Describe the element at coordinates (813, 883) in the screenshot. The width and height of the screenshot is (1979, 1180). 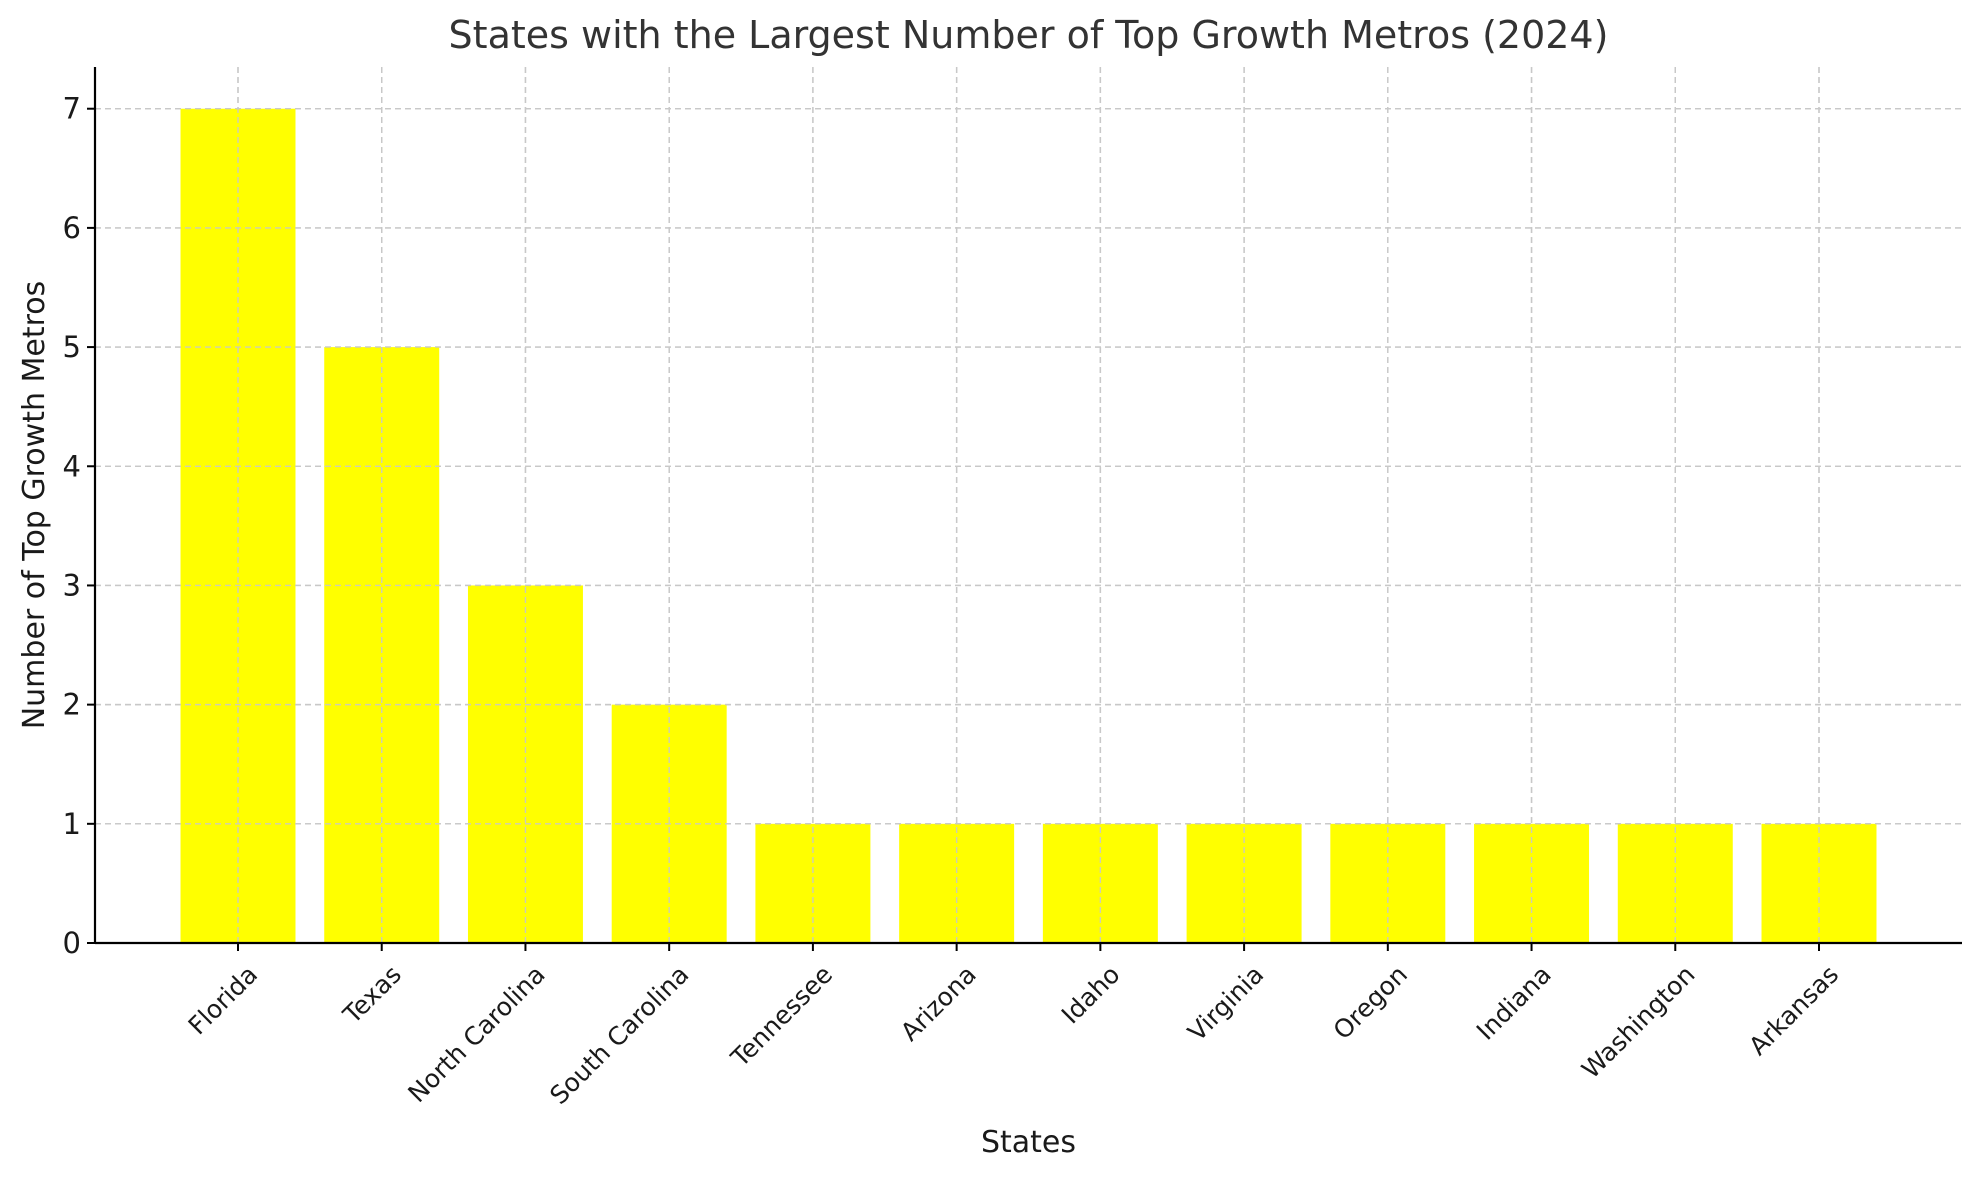
I see `bar-tennessee` at that location.